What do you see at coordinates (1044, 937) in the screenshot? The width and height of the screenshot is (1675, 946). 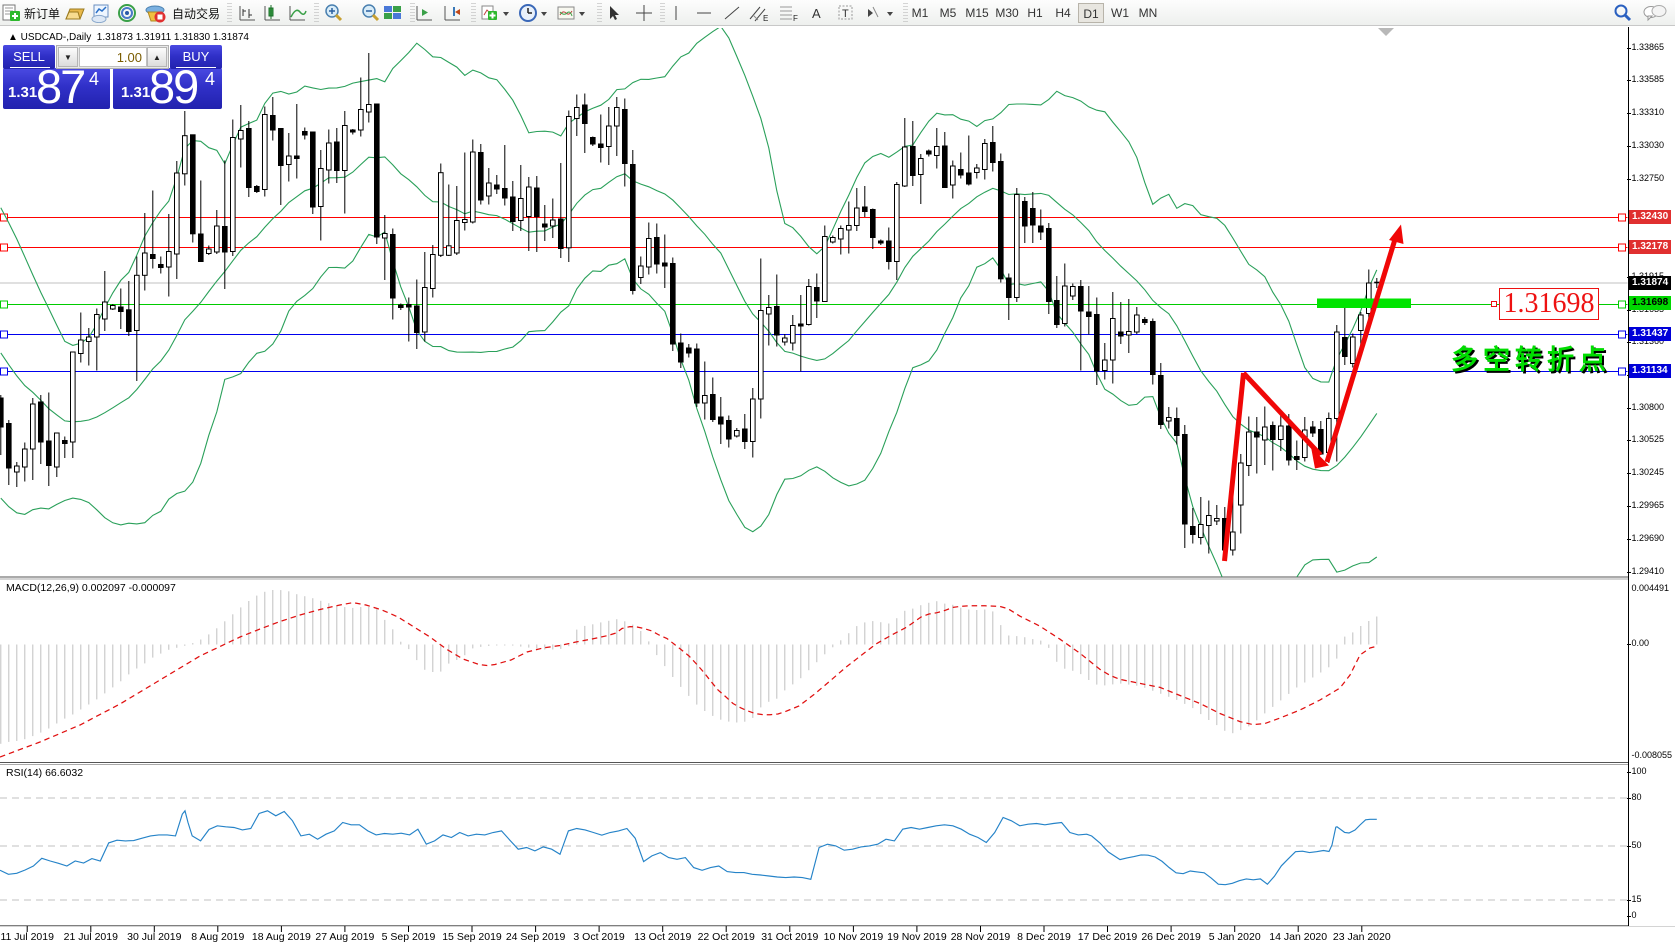 I see `svg-text: 8 Dec 2019` at bounding box center [1044, 937].